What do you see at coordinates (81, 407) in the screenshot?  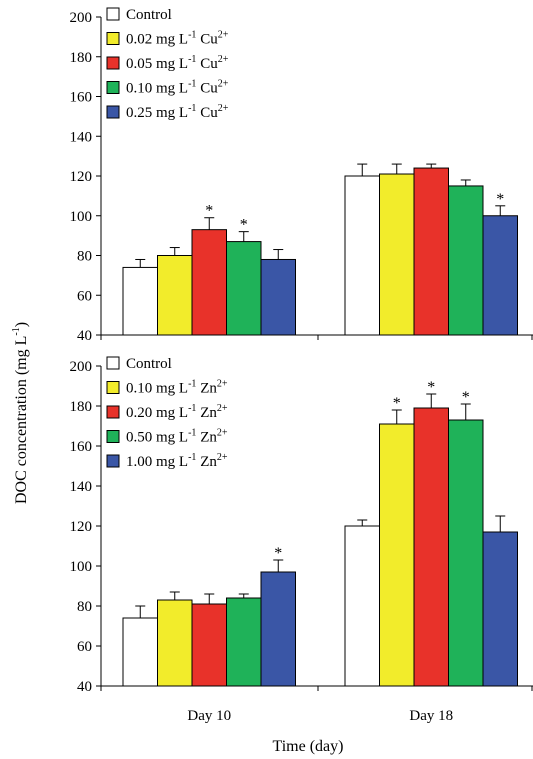 I see `zn-y-tick-label: 180` at bounding box center [81, 407].